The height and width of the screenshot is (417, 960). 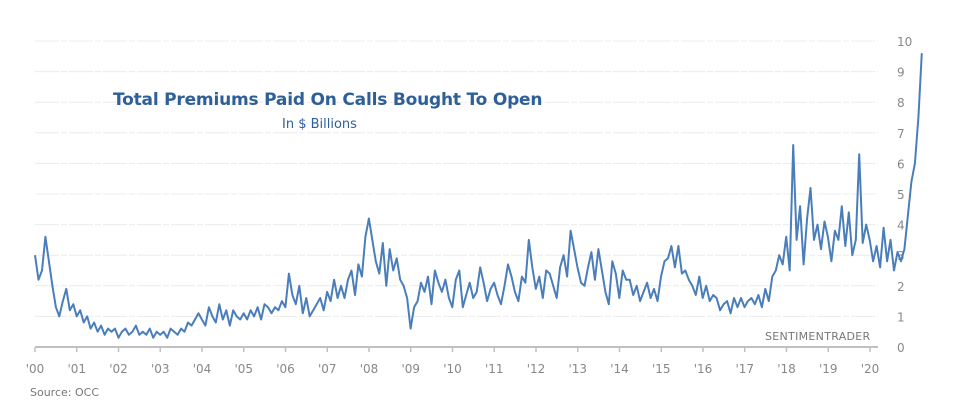 I want to click on y-tick-label: 2, so click(x=901, y=287).